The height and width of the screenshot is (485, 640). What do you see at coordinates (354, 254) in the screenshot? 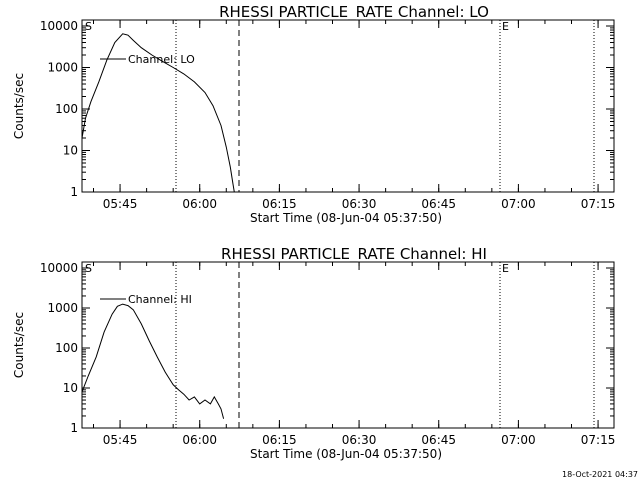
I see `chart-title: RHESSI PARTICLE_RATE Channel: HI` at bounding box center [354, 254].